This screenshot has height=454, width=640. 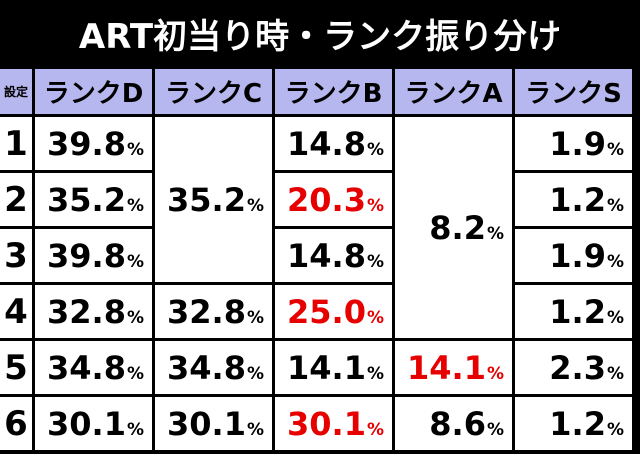 I want to click on setting-number: 6, so click(x=16, y=423).